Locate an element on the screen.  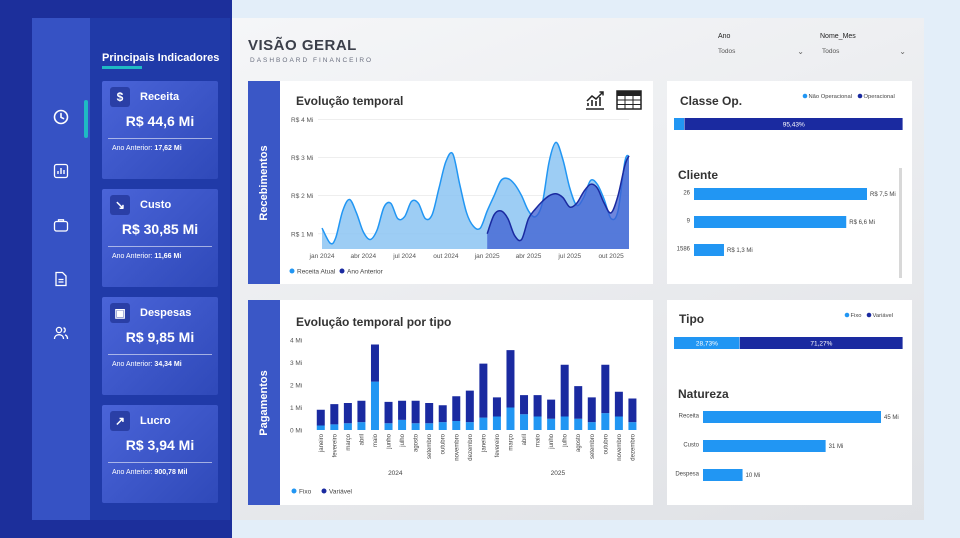
x-tick-label: jul 2025 is located at coordinates (569, 256).